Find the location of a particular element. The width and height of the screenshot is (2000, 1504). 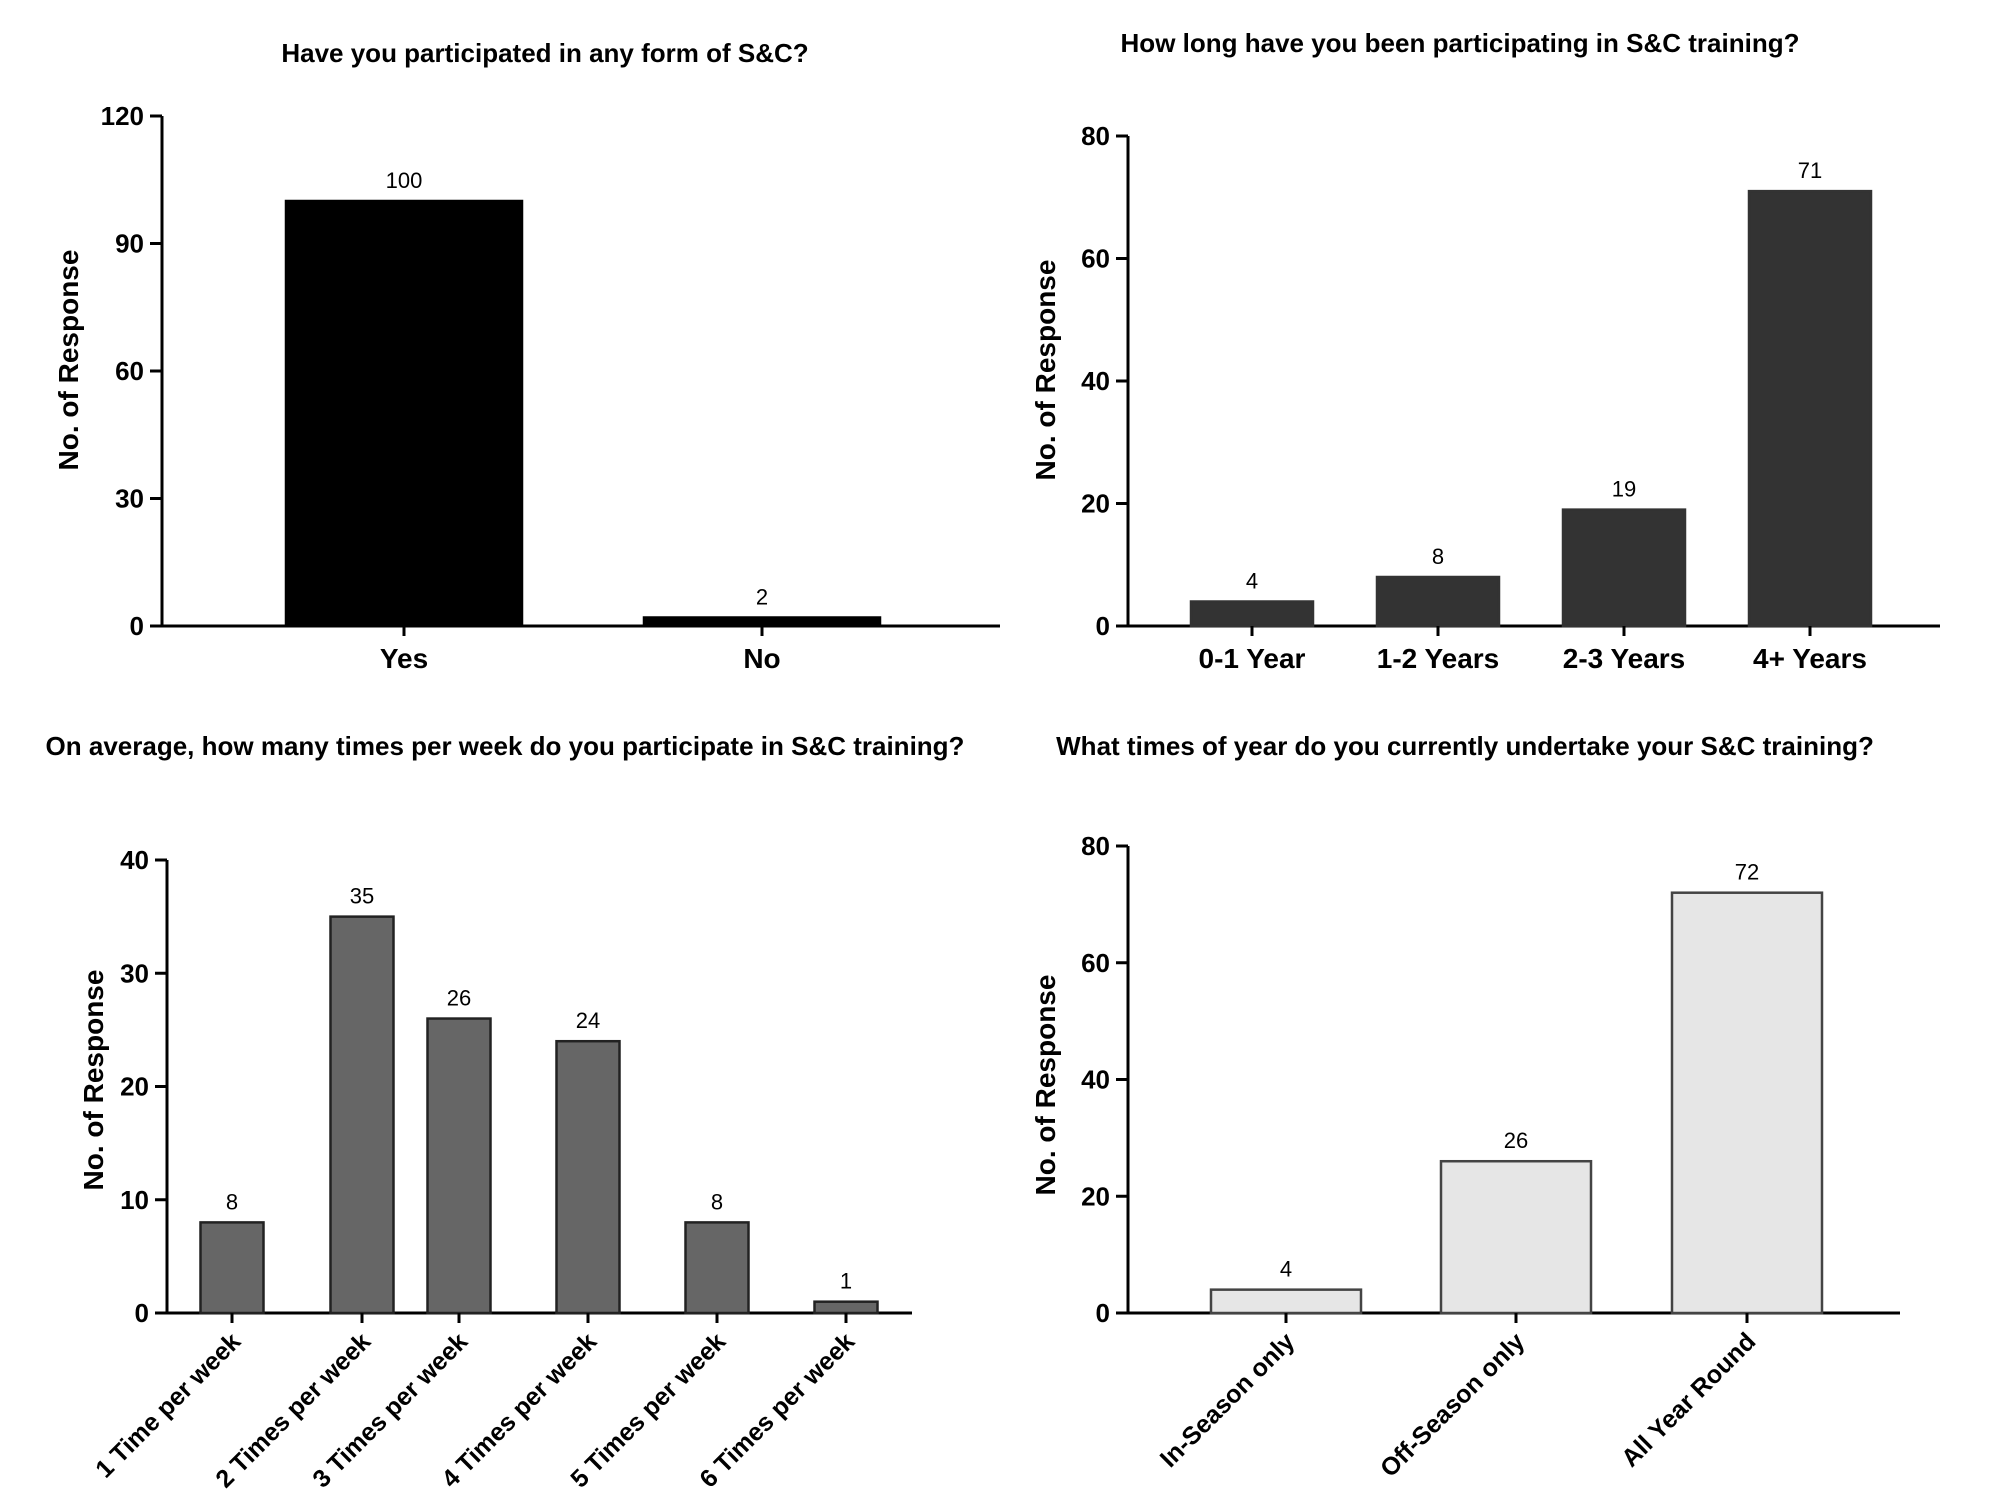

y-tick-label: 10 is located at coordinates (134, 1200).